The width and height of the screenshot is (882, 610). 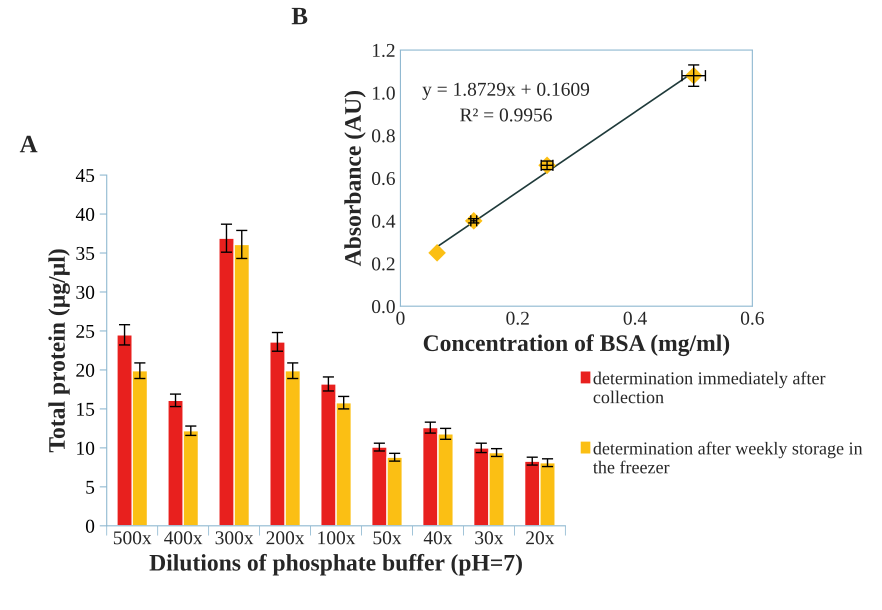 What do you see at coordinates (383, 135) in the screenshot?
I see `y-tick-label: 0.8` at bounding box center [383, 135].